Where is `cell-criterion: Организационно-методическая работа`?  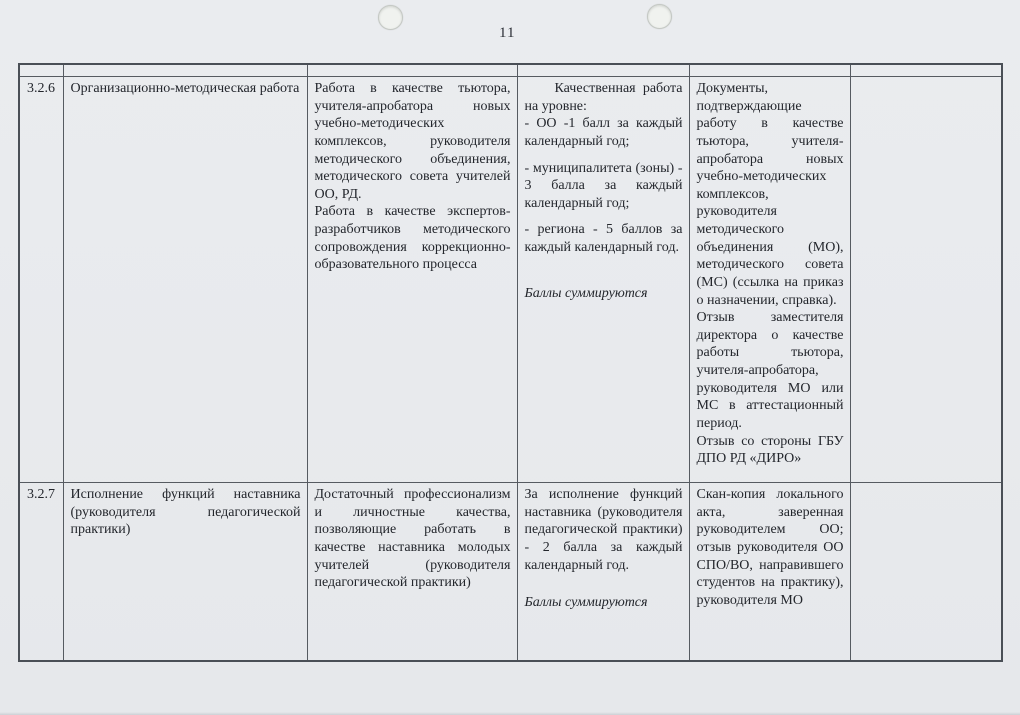 cell-criterion: Организационно-методическая работа is located at coordinates (185, 279).